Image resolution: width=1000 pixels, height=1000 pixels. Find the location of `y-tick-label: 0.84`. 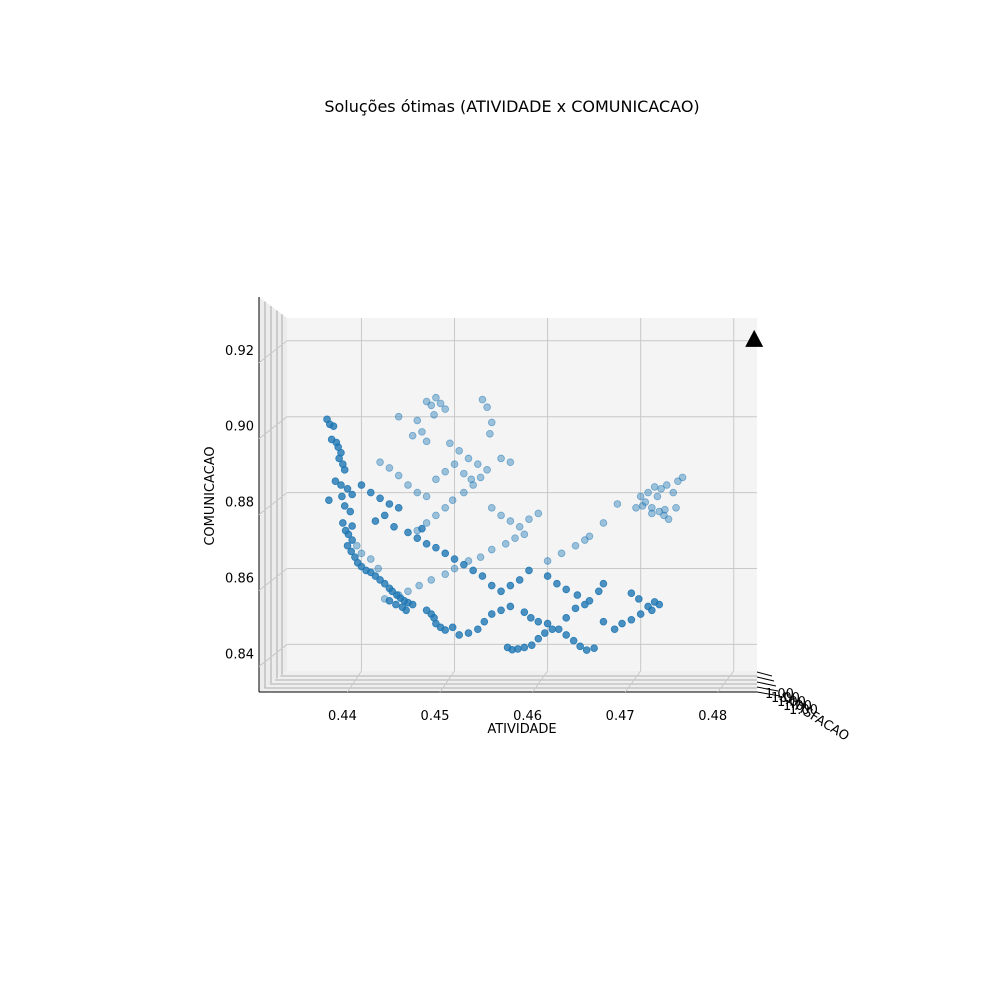

y-tick-label: 0.84 is located at coordinates (239, 654).